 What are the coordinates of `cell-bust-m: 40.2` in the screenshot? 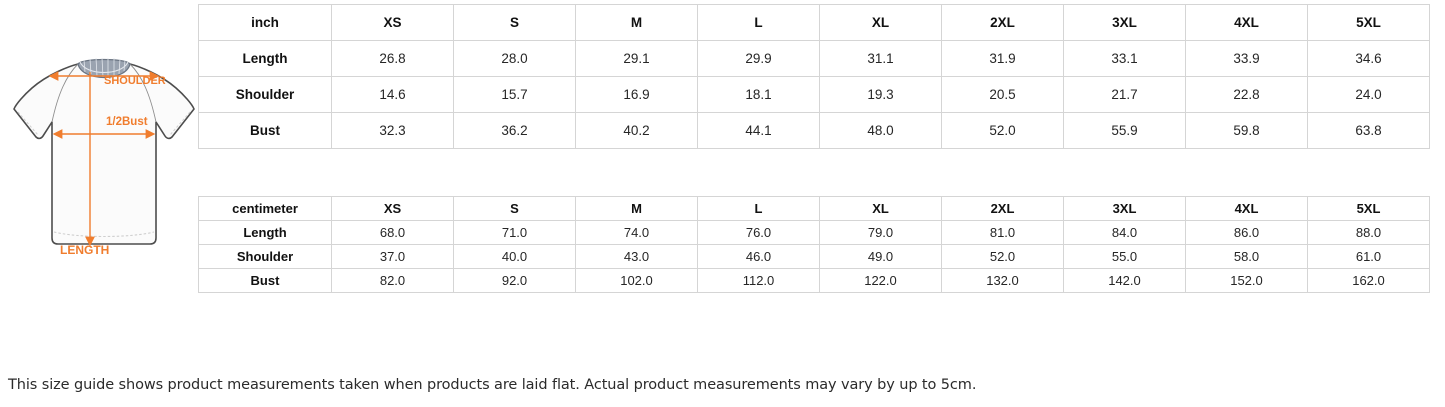 It's located at (636, 130).